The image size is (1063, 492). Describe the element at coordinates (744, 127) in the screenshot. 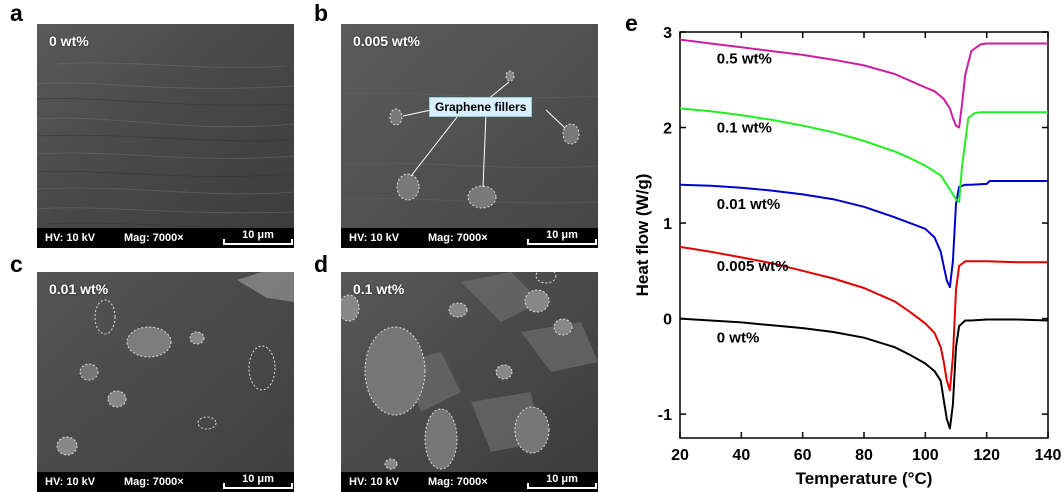

I see `series-label-3: 0.1 wt%` at that location.